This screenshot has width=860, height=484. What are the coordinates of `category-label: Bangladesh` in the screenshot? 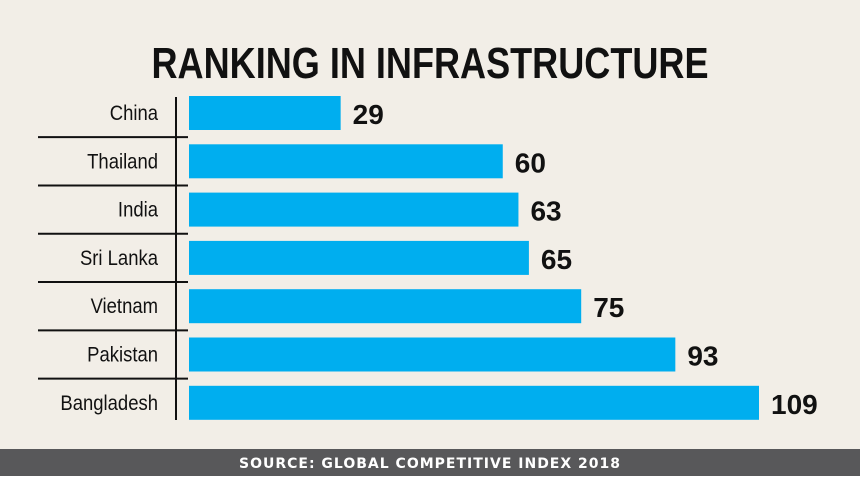 It's located at (109, 403).